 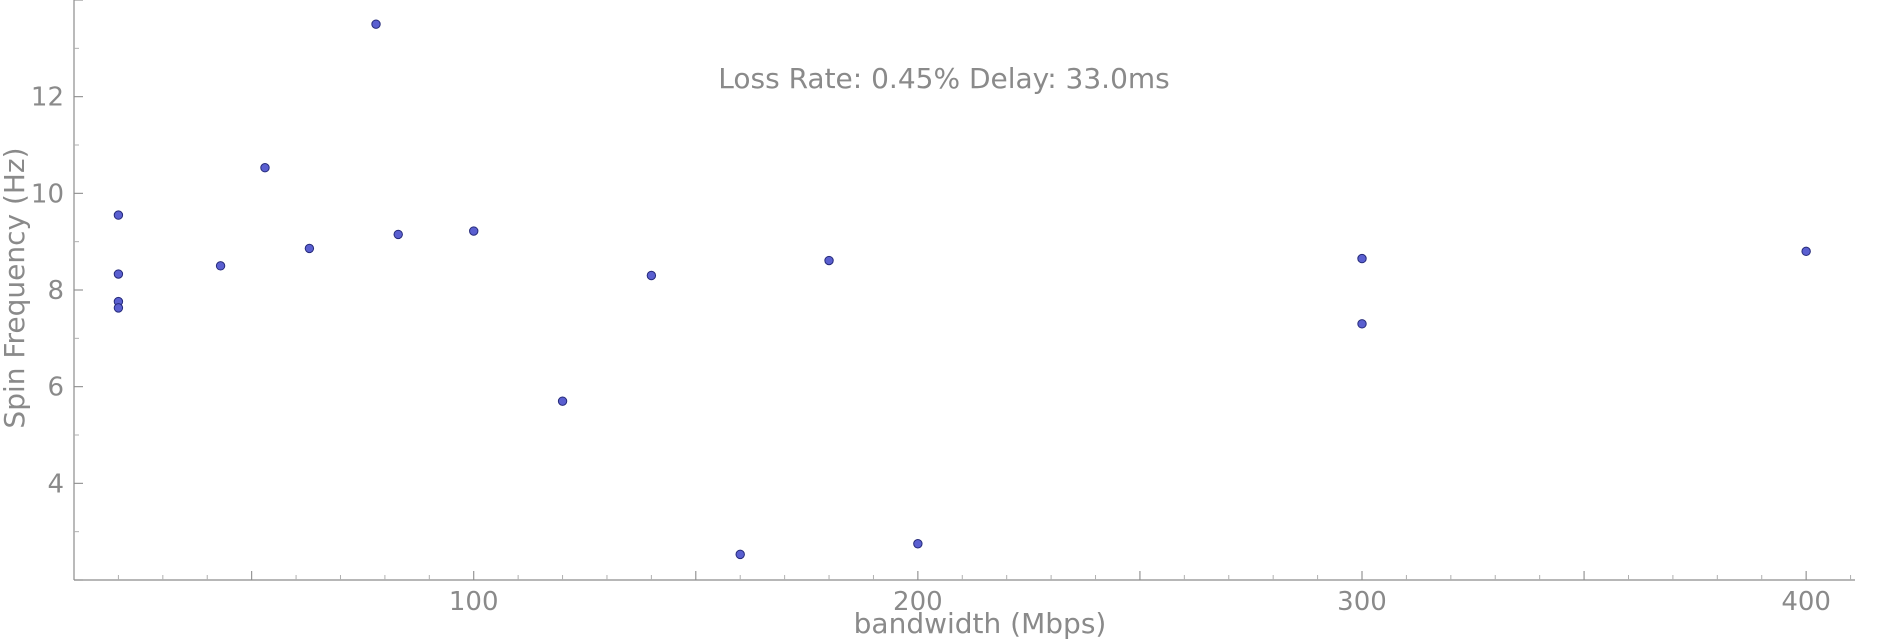 What do you see at coordinates (47, 98) in the screenshot?
I see `y-tick-label: 12` at bounding box center [47, 98].